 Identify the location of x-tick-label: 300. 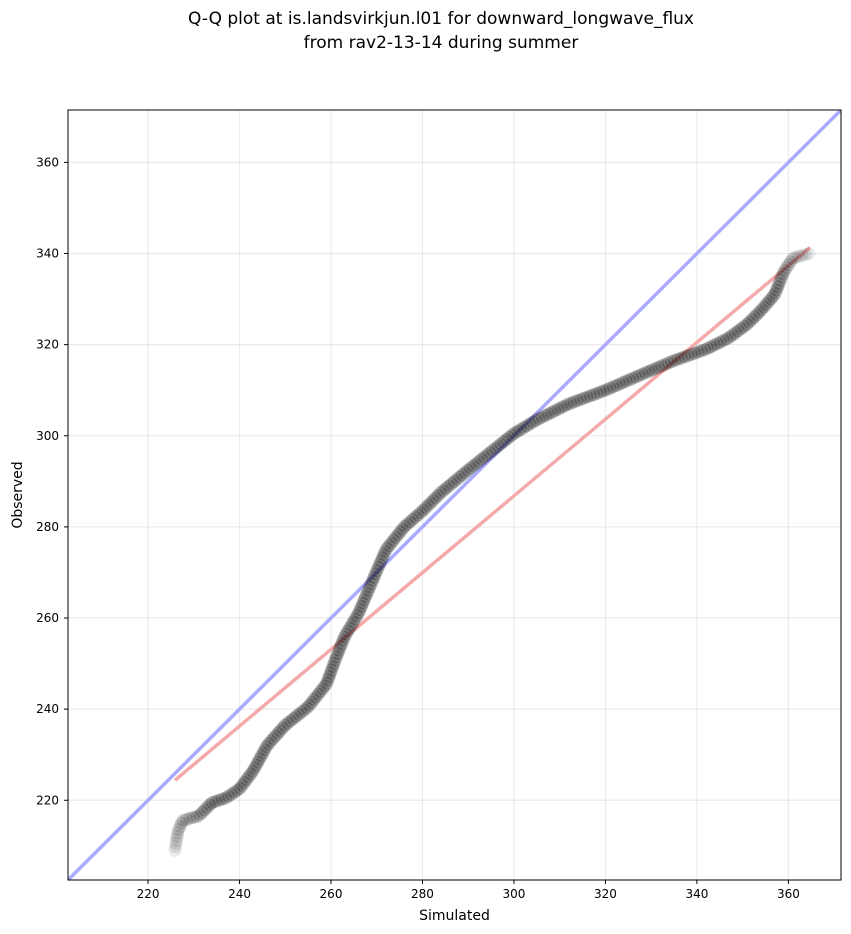
(514, 894).